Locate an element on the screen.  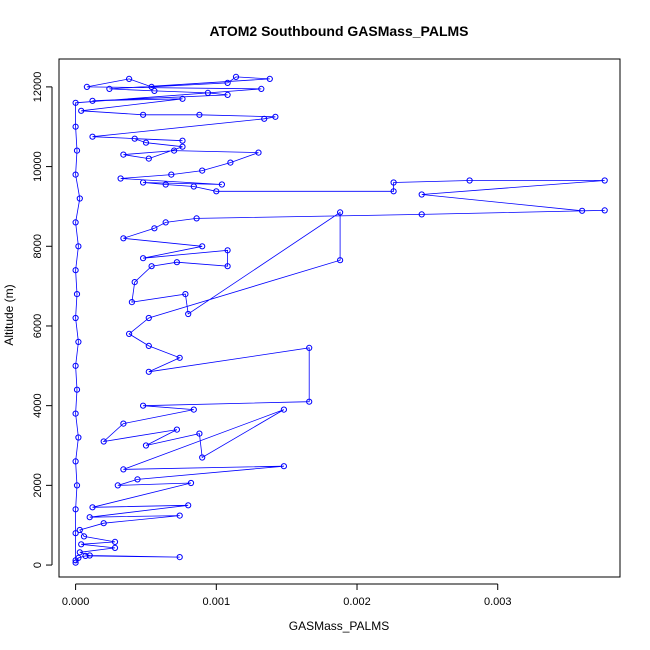
y-tick-label-0: 0 is located at coordinates (38, 565).